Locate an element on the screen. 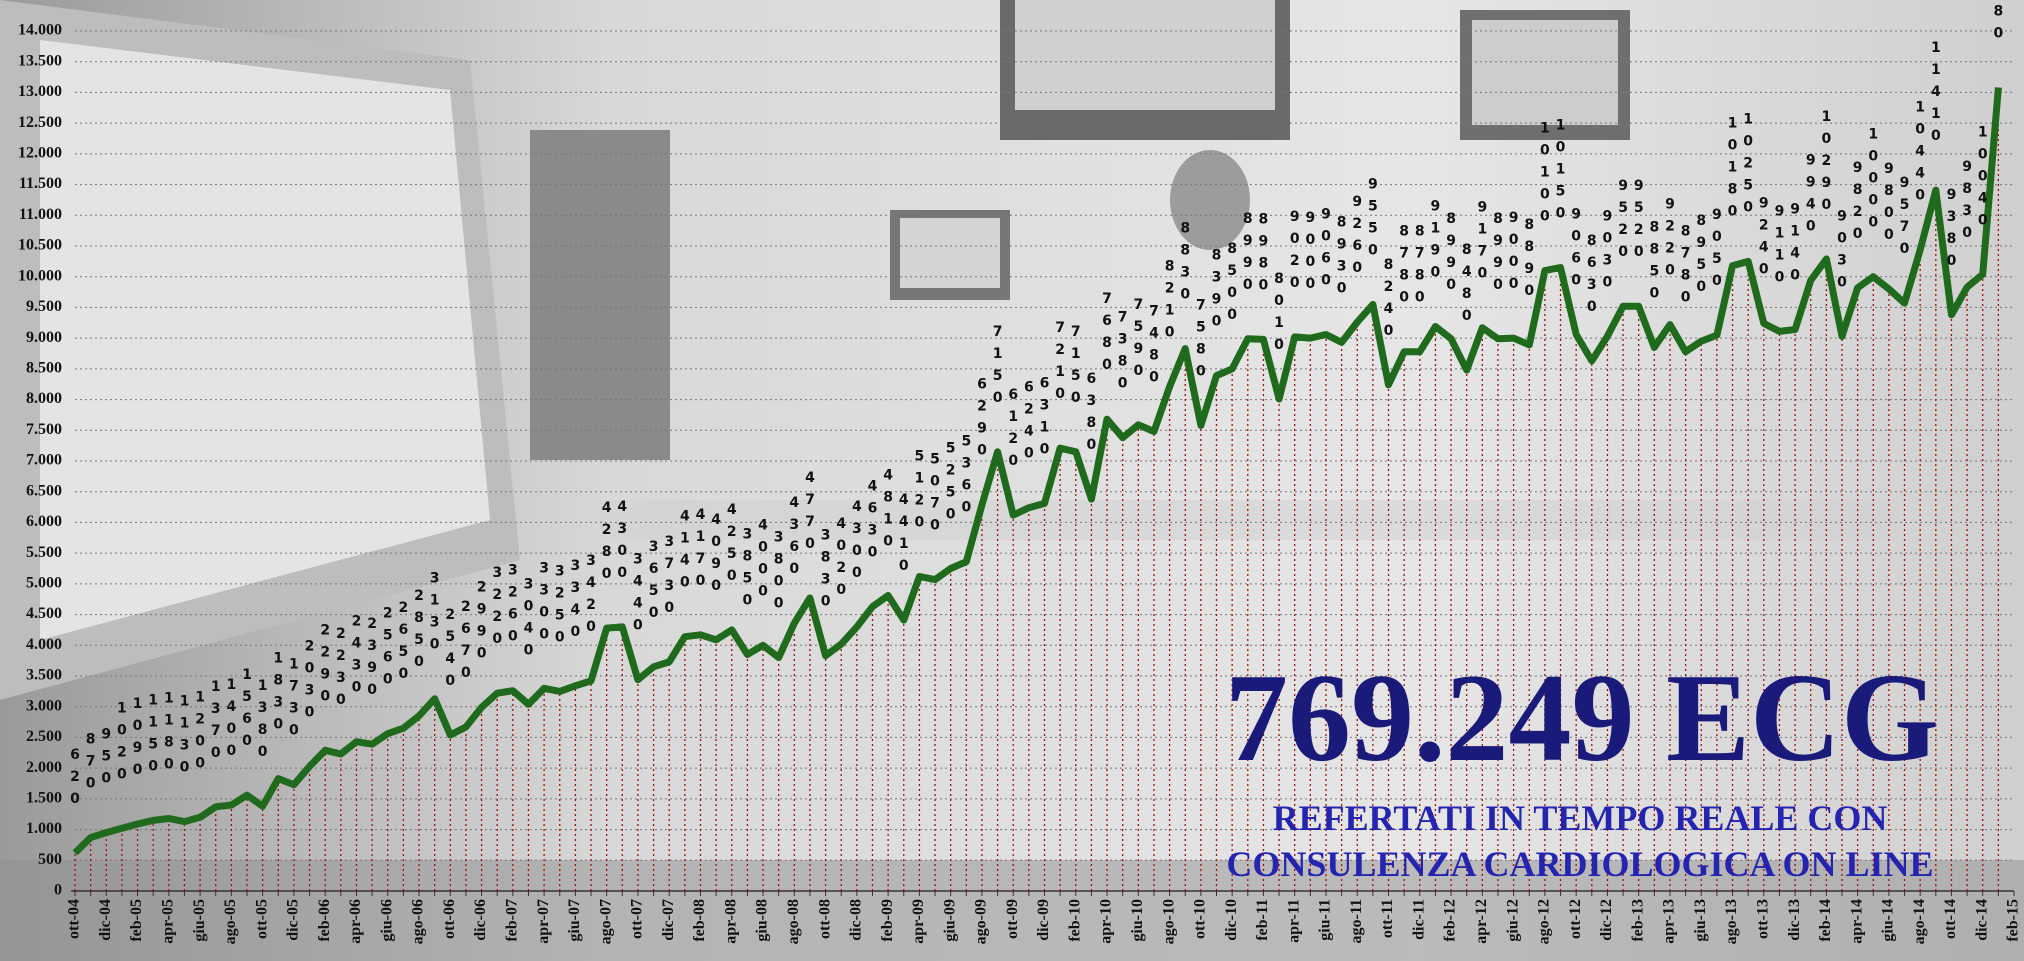 The image size is (2024, 961). data-label: 1130 is located at coordinates (184, 738).